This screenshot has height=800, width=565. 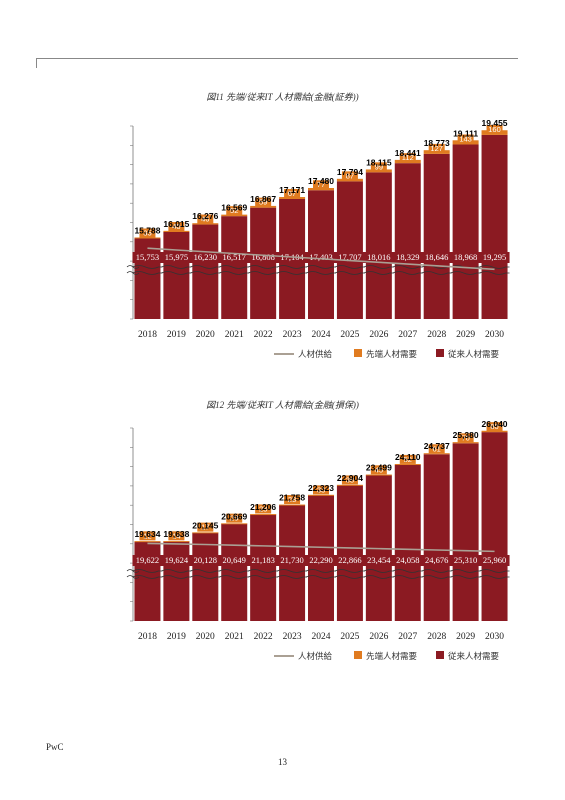 I want to click on advanced-value-label: 35, so click(x=147, y=232).